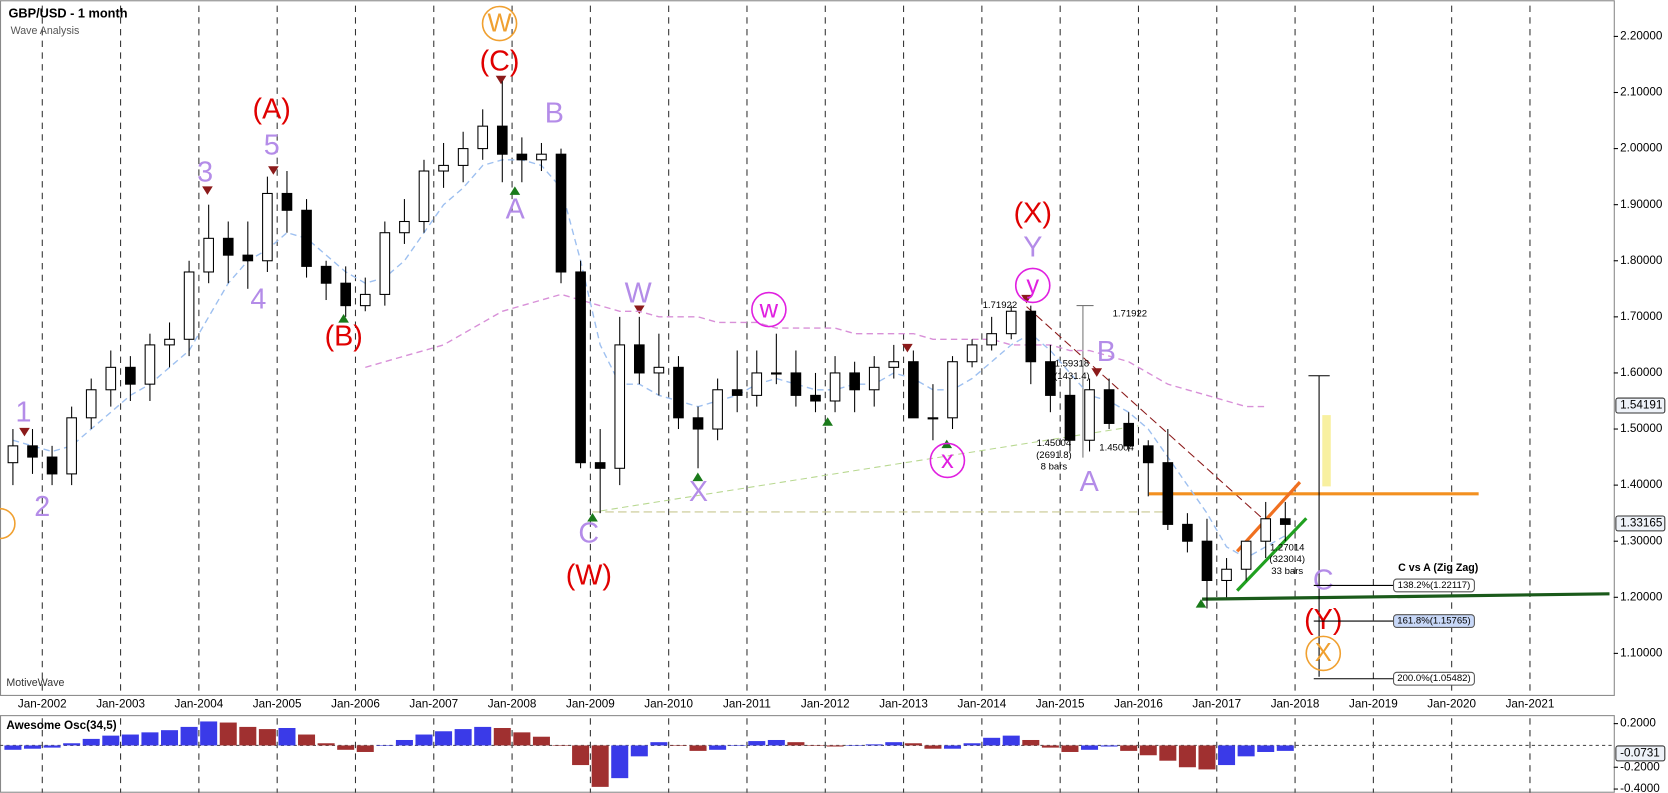 The image size is (1668, 793). Describe the element at coordinates (668, 704) in the screenshot. I see `x-tick-label: Jan-2010` at that location.